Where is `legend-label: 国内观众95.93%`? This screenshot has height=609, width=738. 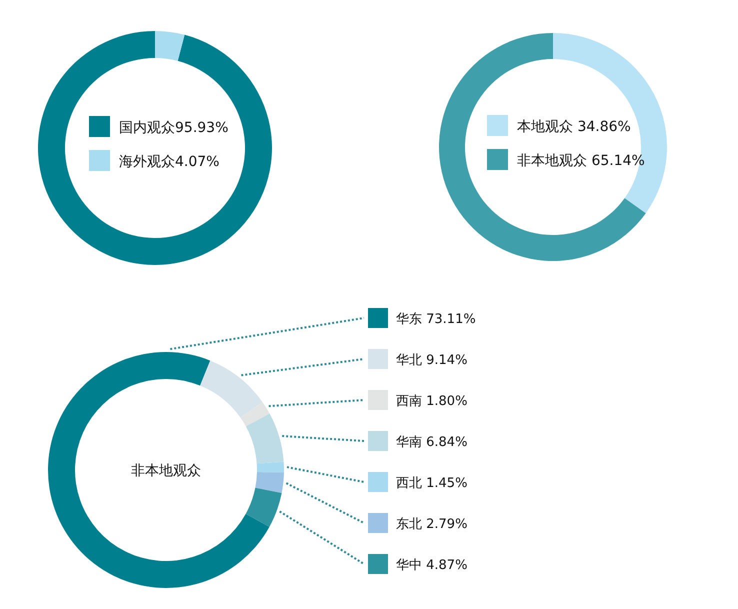
legend-label: 国内观众95.93% is located at coordinates (173, 128).